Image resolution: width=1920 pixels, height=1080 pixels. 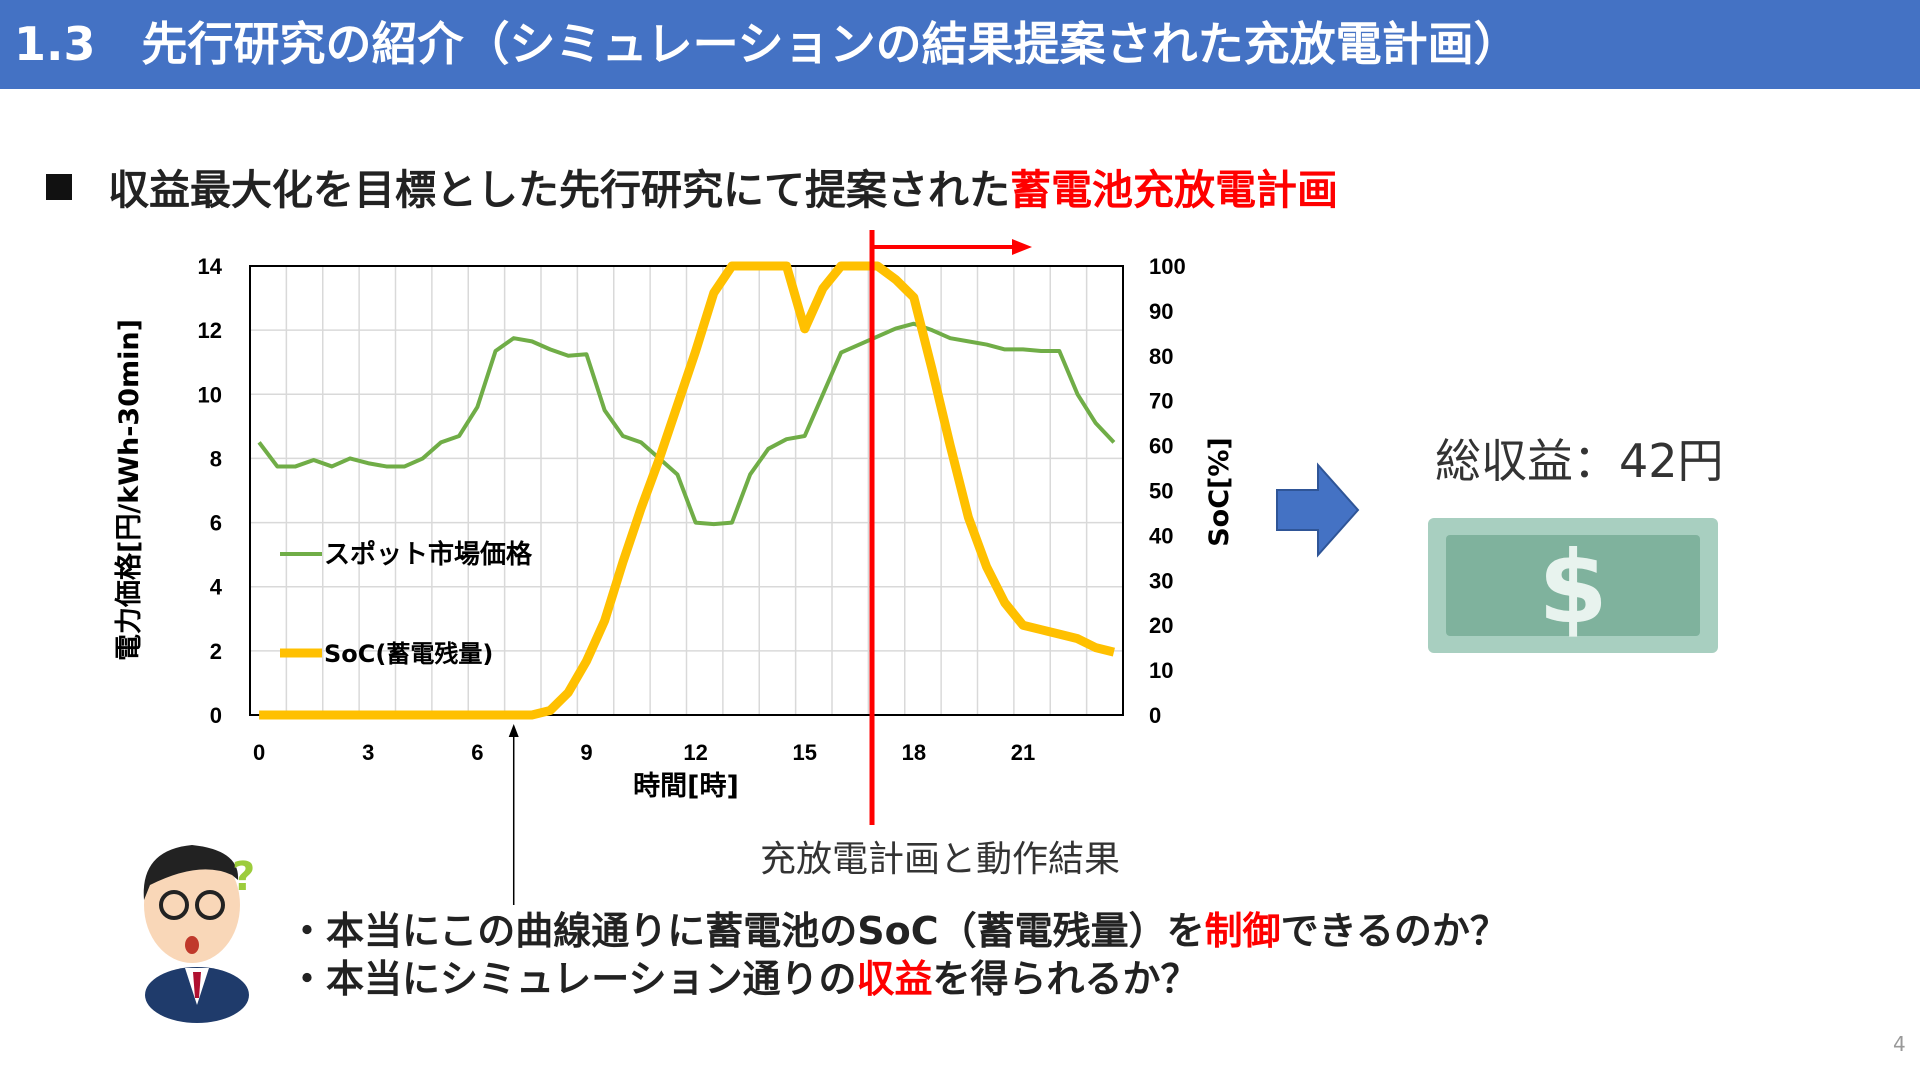 What do you see at coordinates (586, 752) in the screenshot?
I see `x-tick-label: 9` at bounding box center [586, 752].